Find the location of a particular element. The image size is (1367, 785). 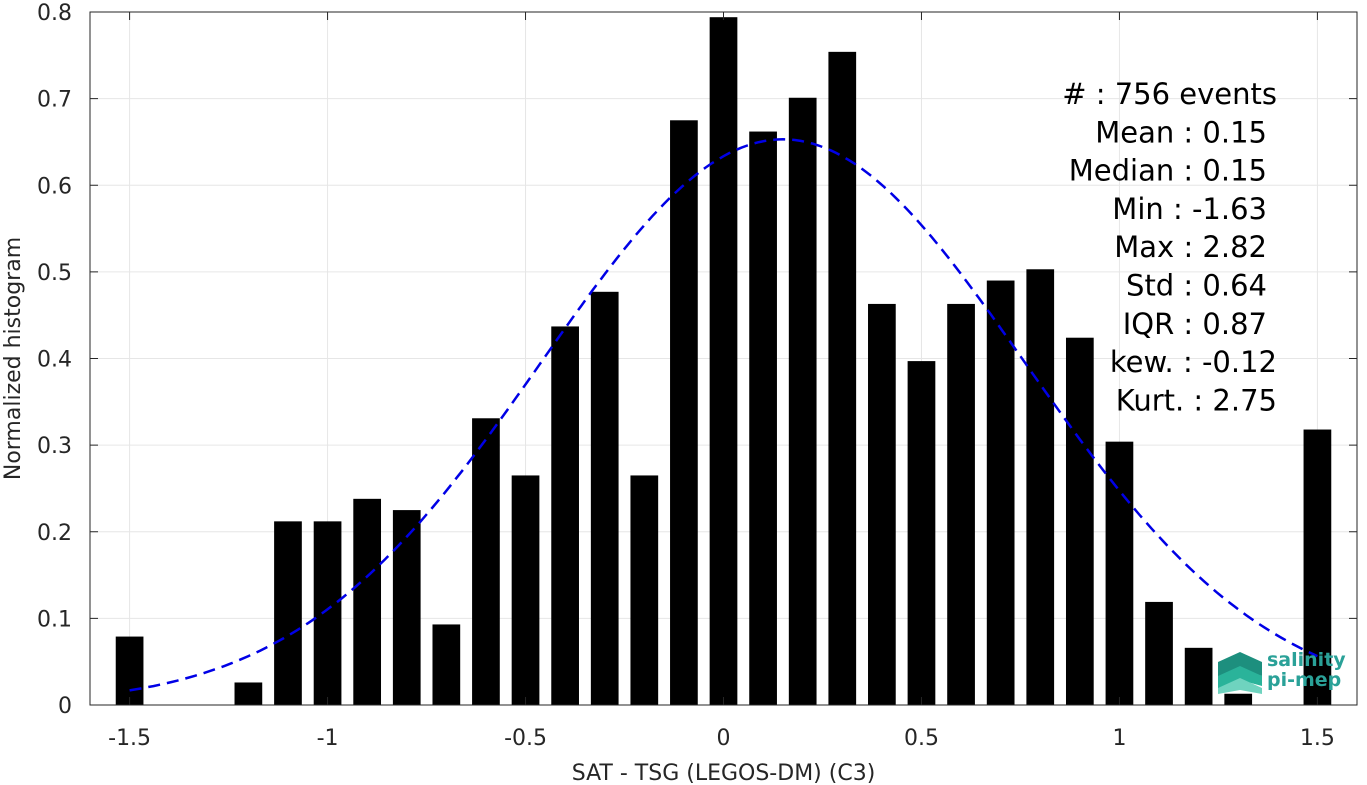

logo-line1: salinity is located at coordinates (1306, 660).